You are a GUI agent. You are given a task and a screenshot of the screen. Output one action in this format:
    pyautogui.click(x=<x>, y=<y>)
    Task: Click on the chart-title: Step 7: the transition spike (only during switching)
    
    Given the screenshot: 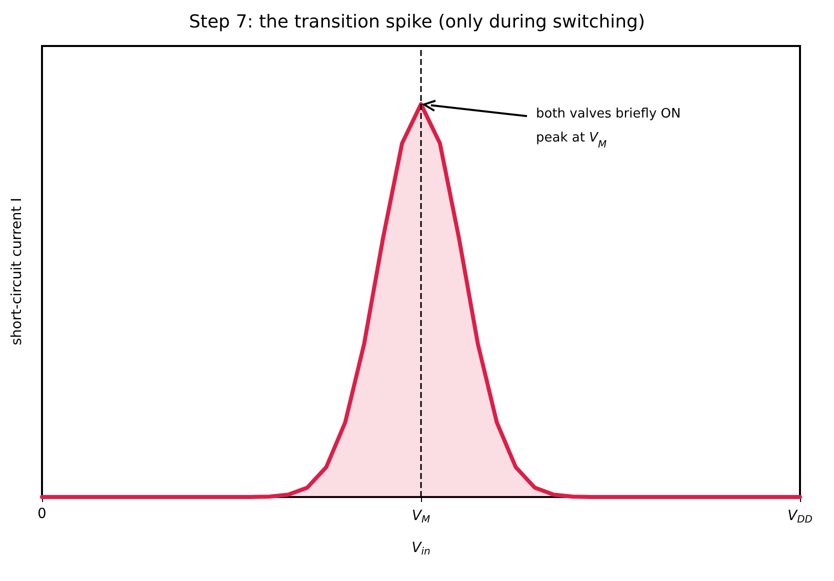 What is the action you would take?
    pyautogui.click(x=417, y=22)
    